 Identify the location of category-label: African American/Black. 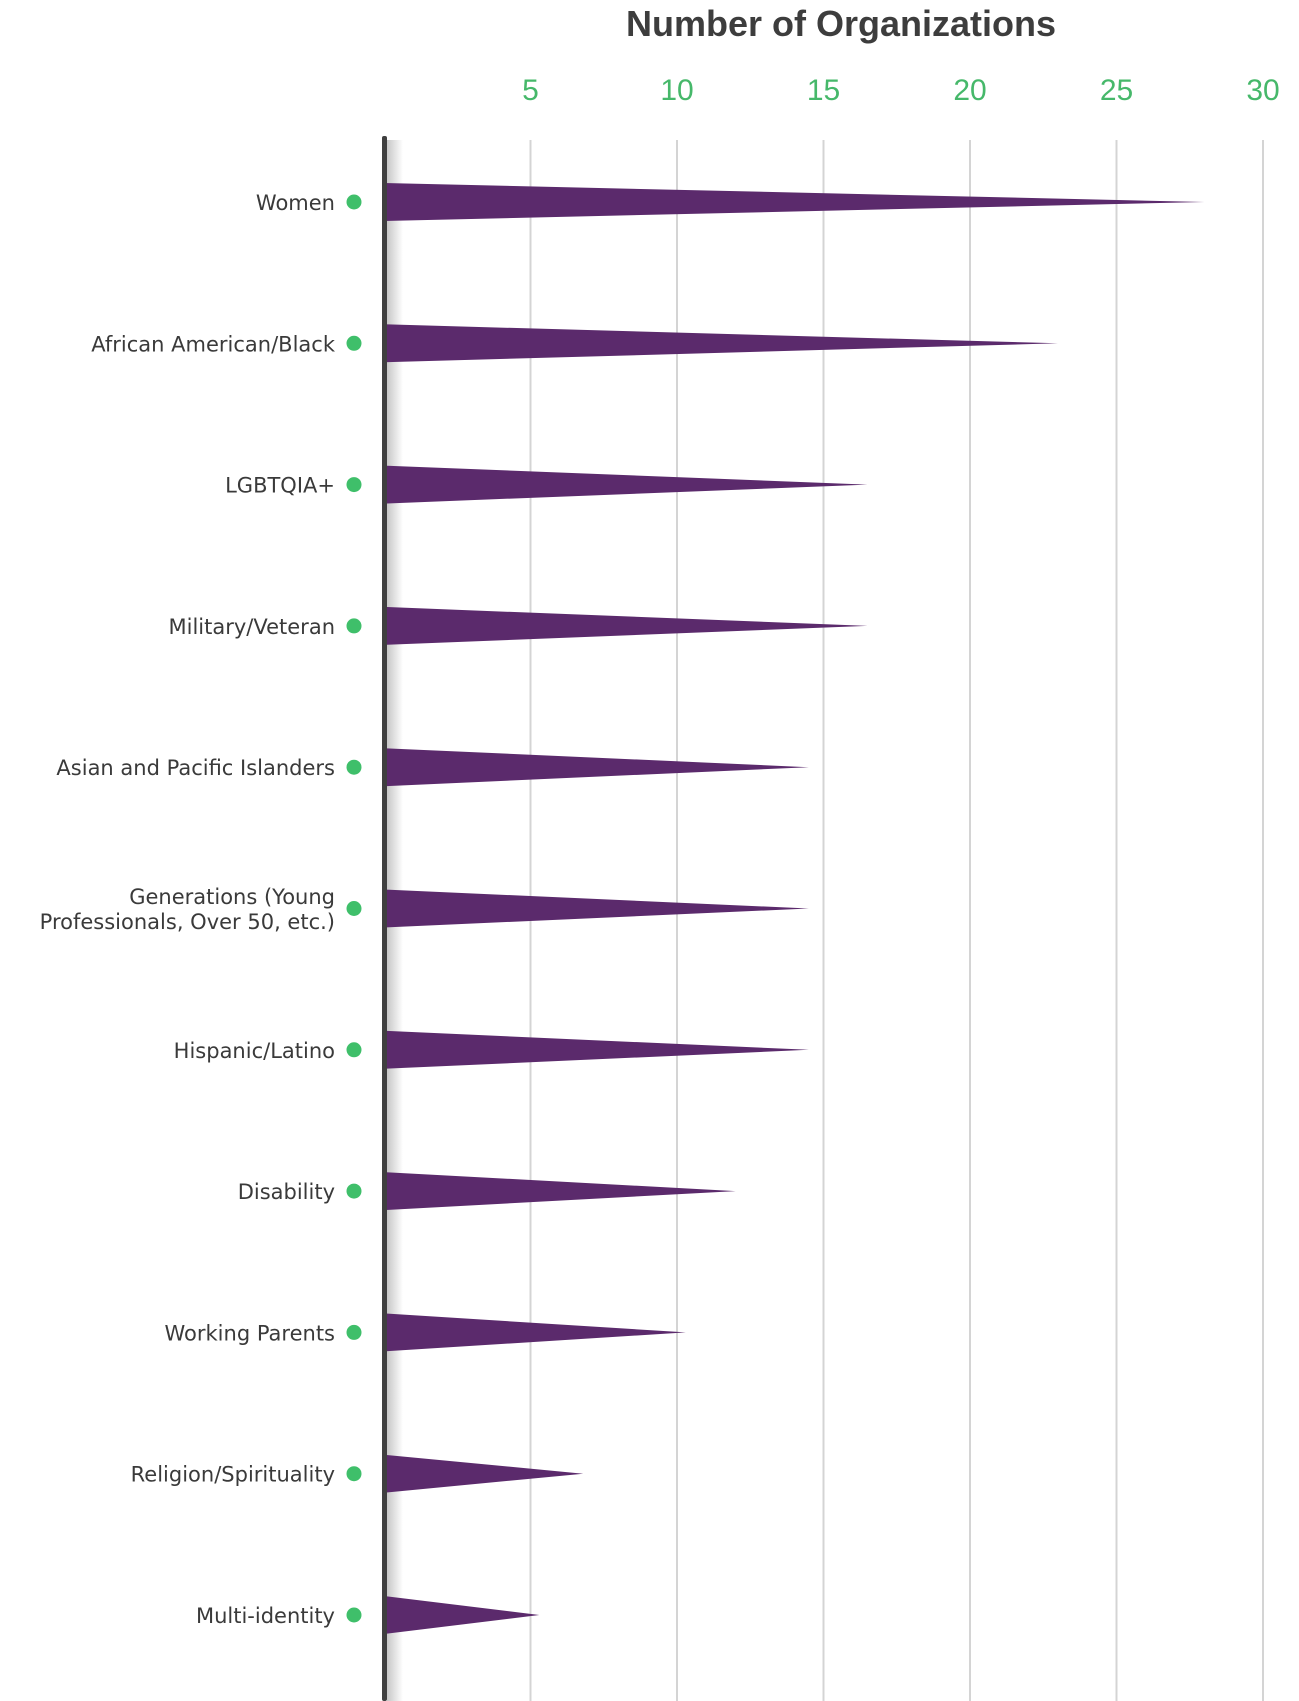
(213, 344).